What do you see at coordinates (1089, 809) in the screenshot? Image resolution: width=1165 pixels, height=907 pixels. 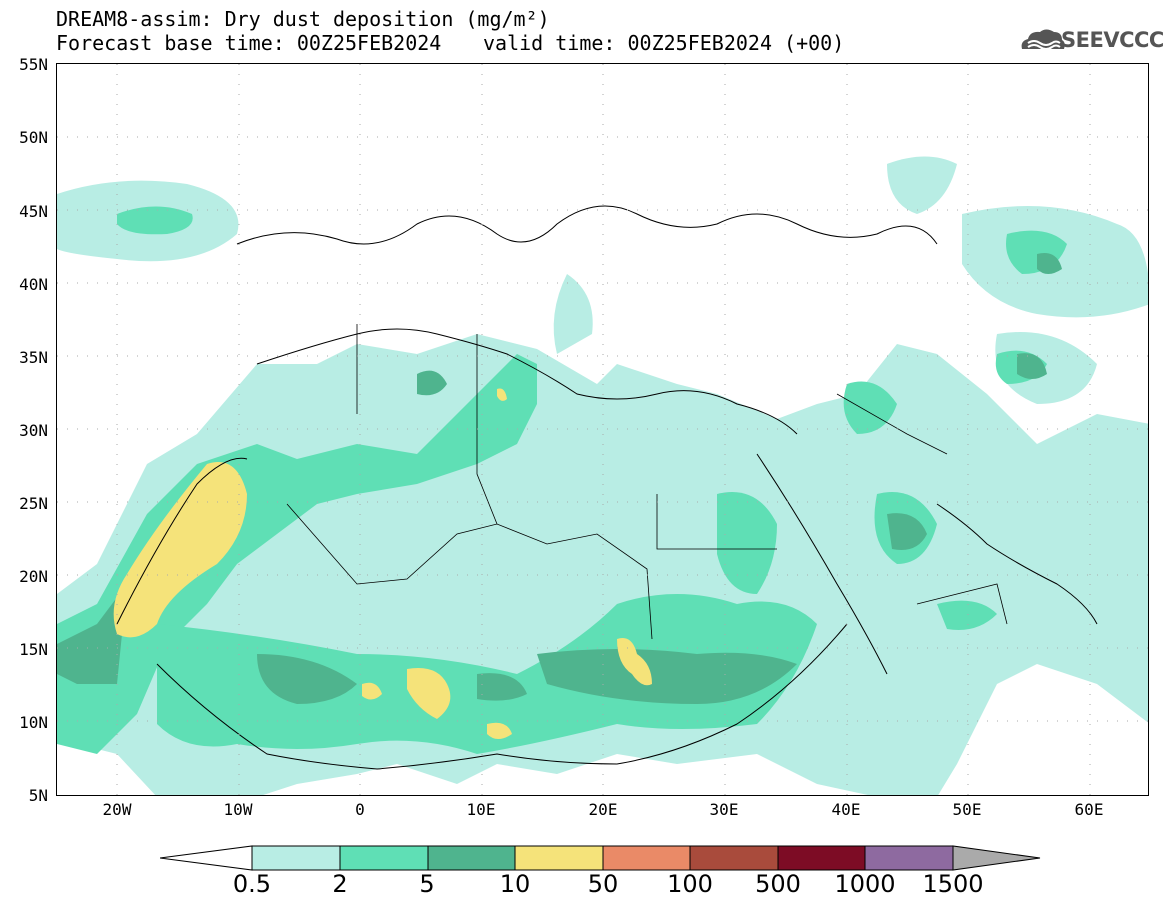 I see `lon-label-60e: 60E` at bounding box center [1089, 809].